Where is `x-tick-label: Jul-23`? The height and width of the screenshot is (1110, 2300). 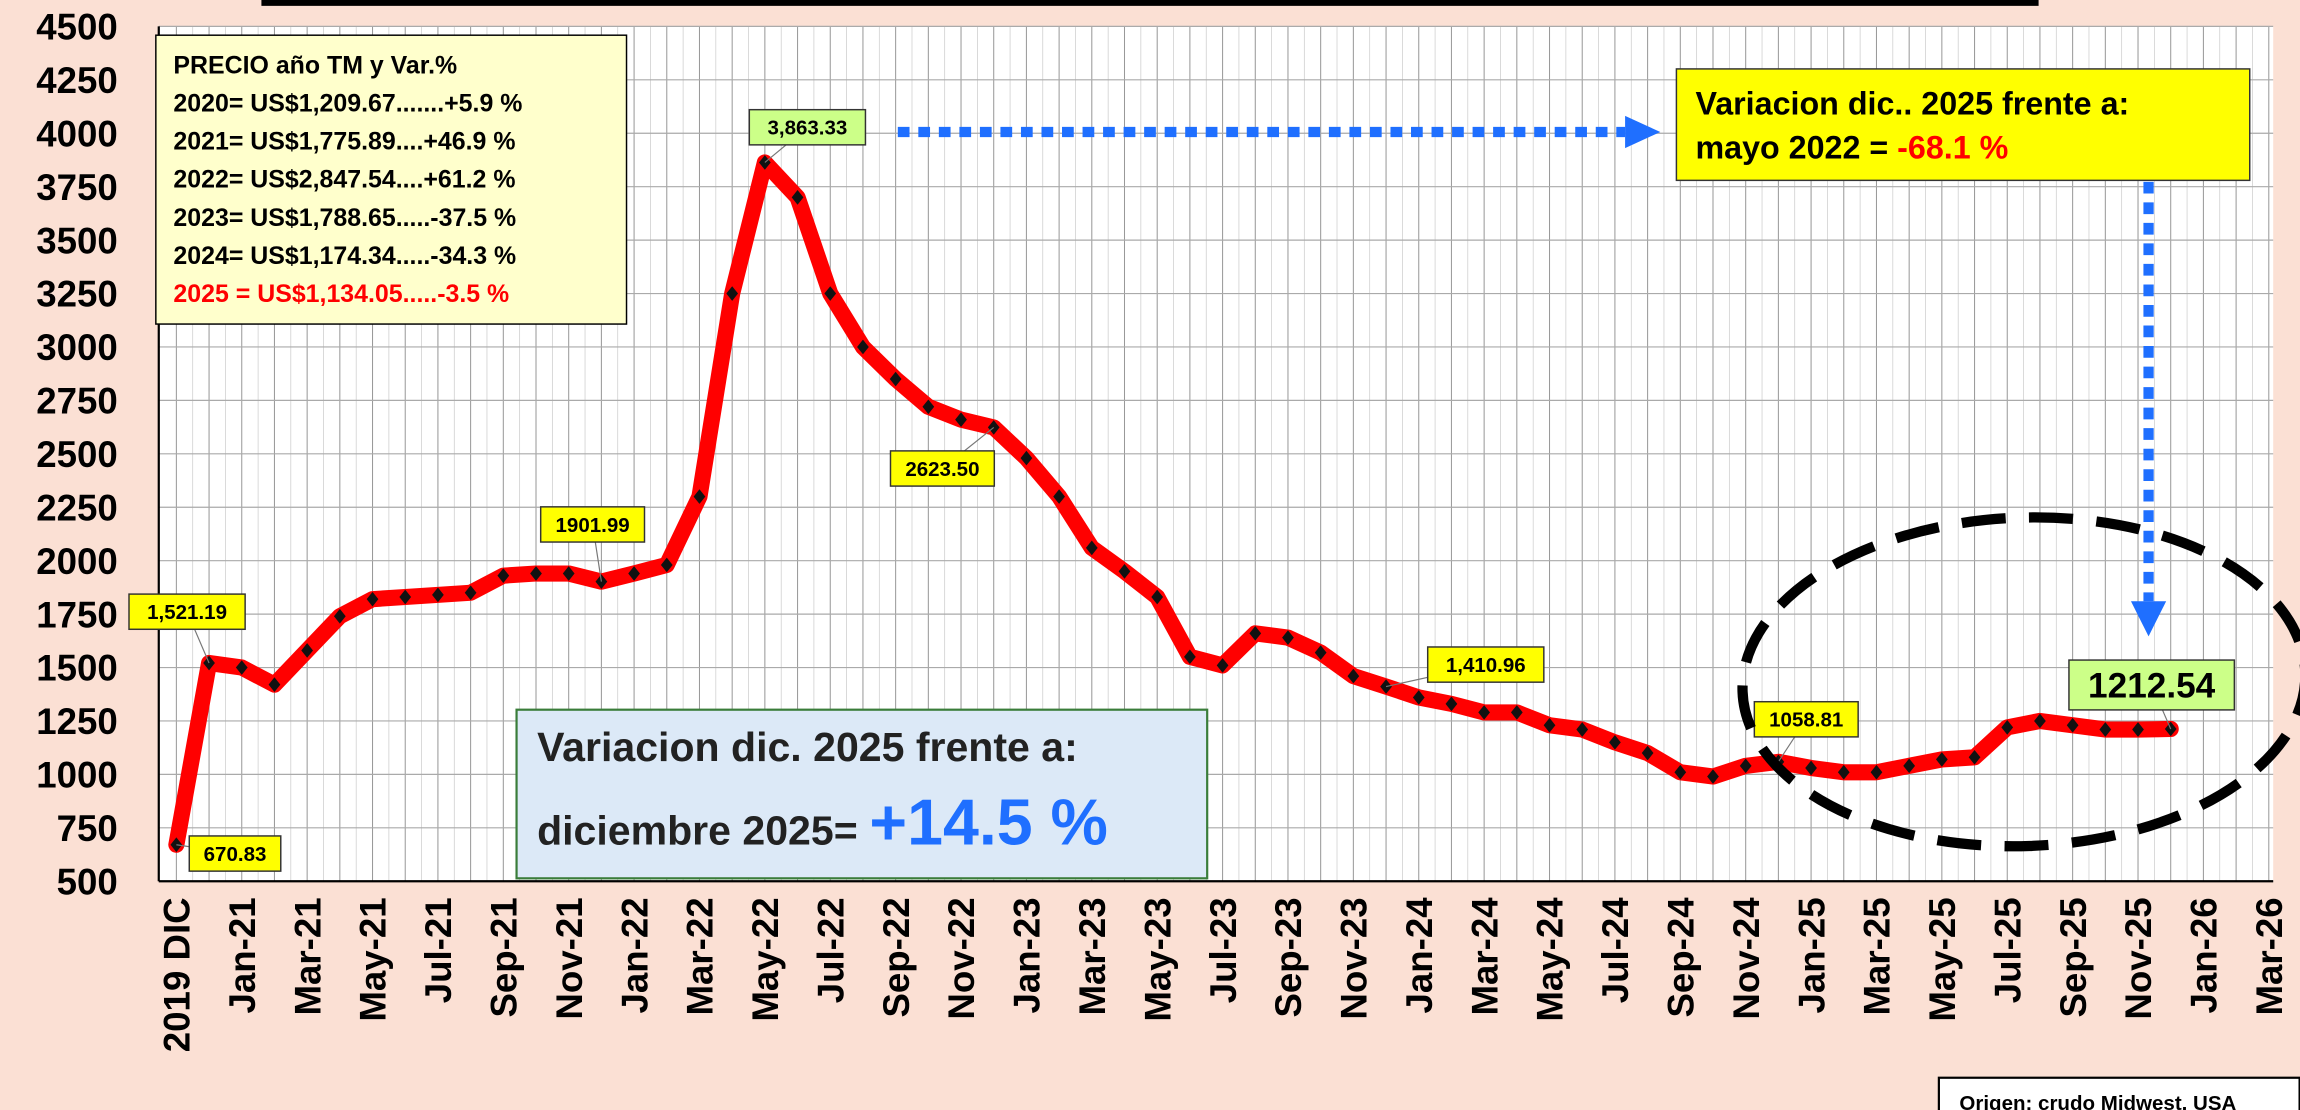 x-tick-label: Jul-23 is located at coordinates (1223, 950).